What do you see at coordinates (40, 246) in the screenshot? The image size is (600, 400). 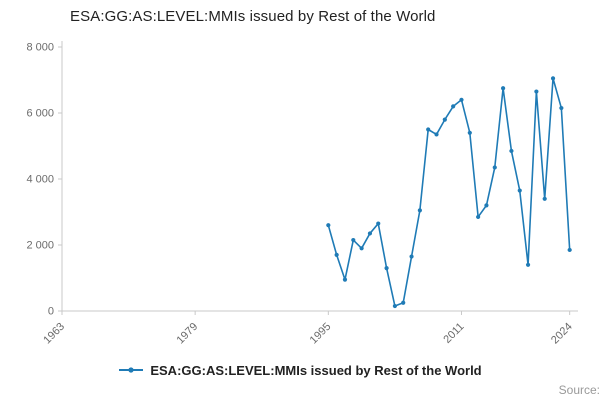 I see `y-tick-label: 2 000` at bounding box center [40, 246].